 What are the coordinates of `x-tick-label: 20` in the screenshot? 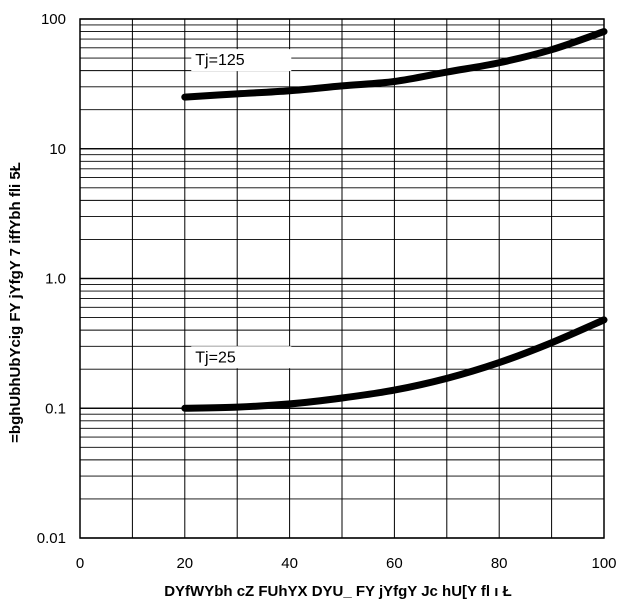 It's located at (184, 563).